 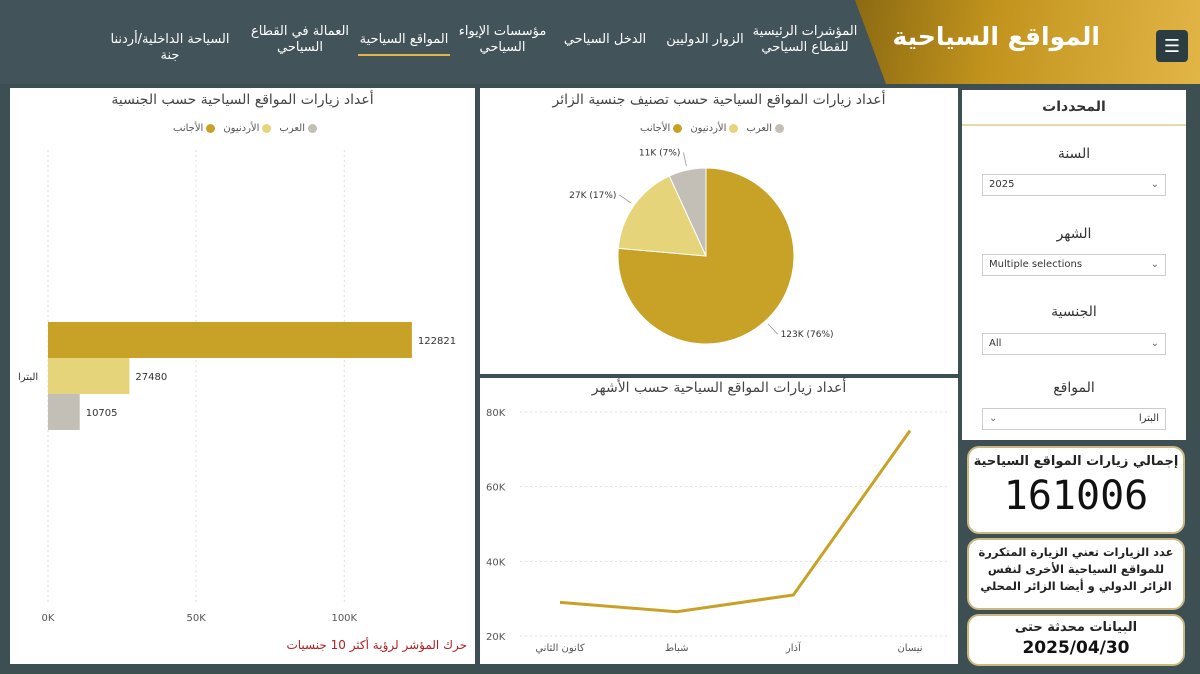 What do you see at coordinates (1172, 46) in the screenshot?
I see `hamburger-icon: ☰` at bounding box center [1172, 46].